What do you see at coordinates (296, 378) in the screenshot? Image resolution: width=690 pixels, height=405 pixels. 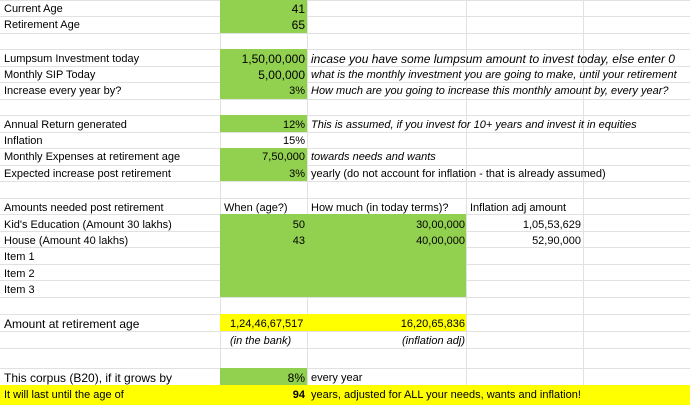 I see `cell-corpus-growth: 8%` at bounding box center [296, 378].